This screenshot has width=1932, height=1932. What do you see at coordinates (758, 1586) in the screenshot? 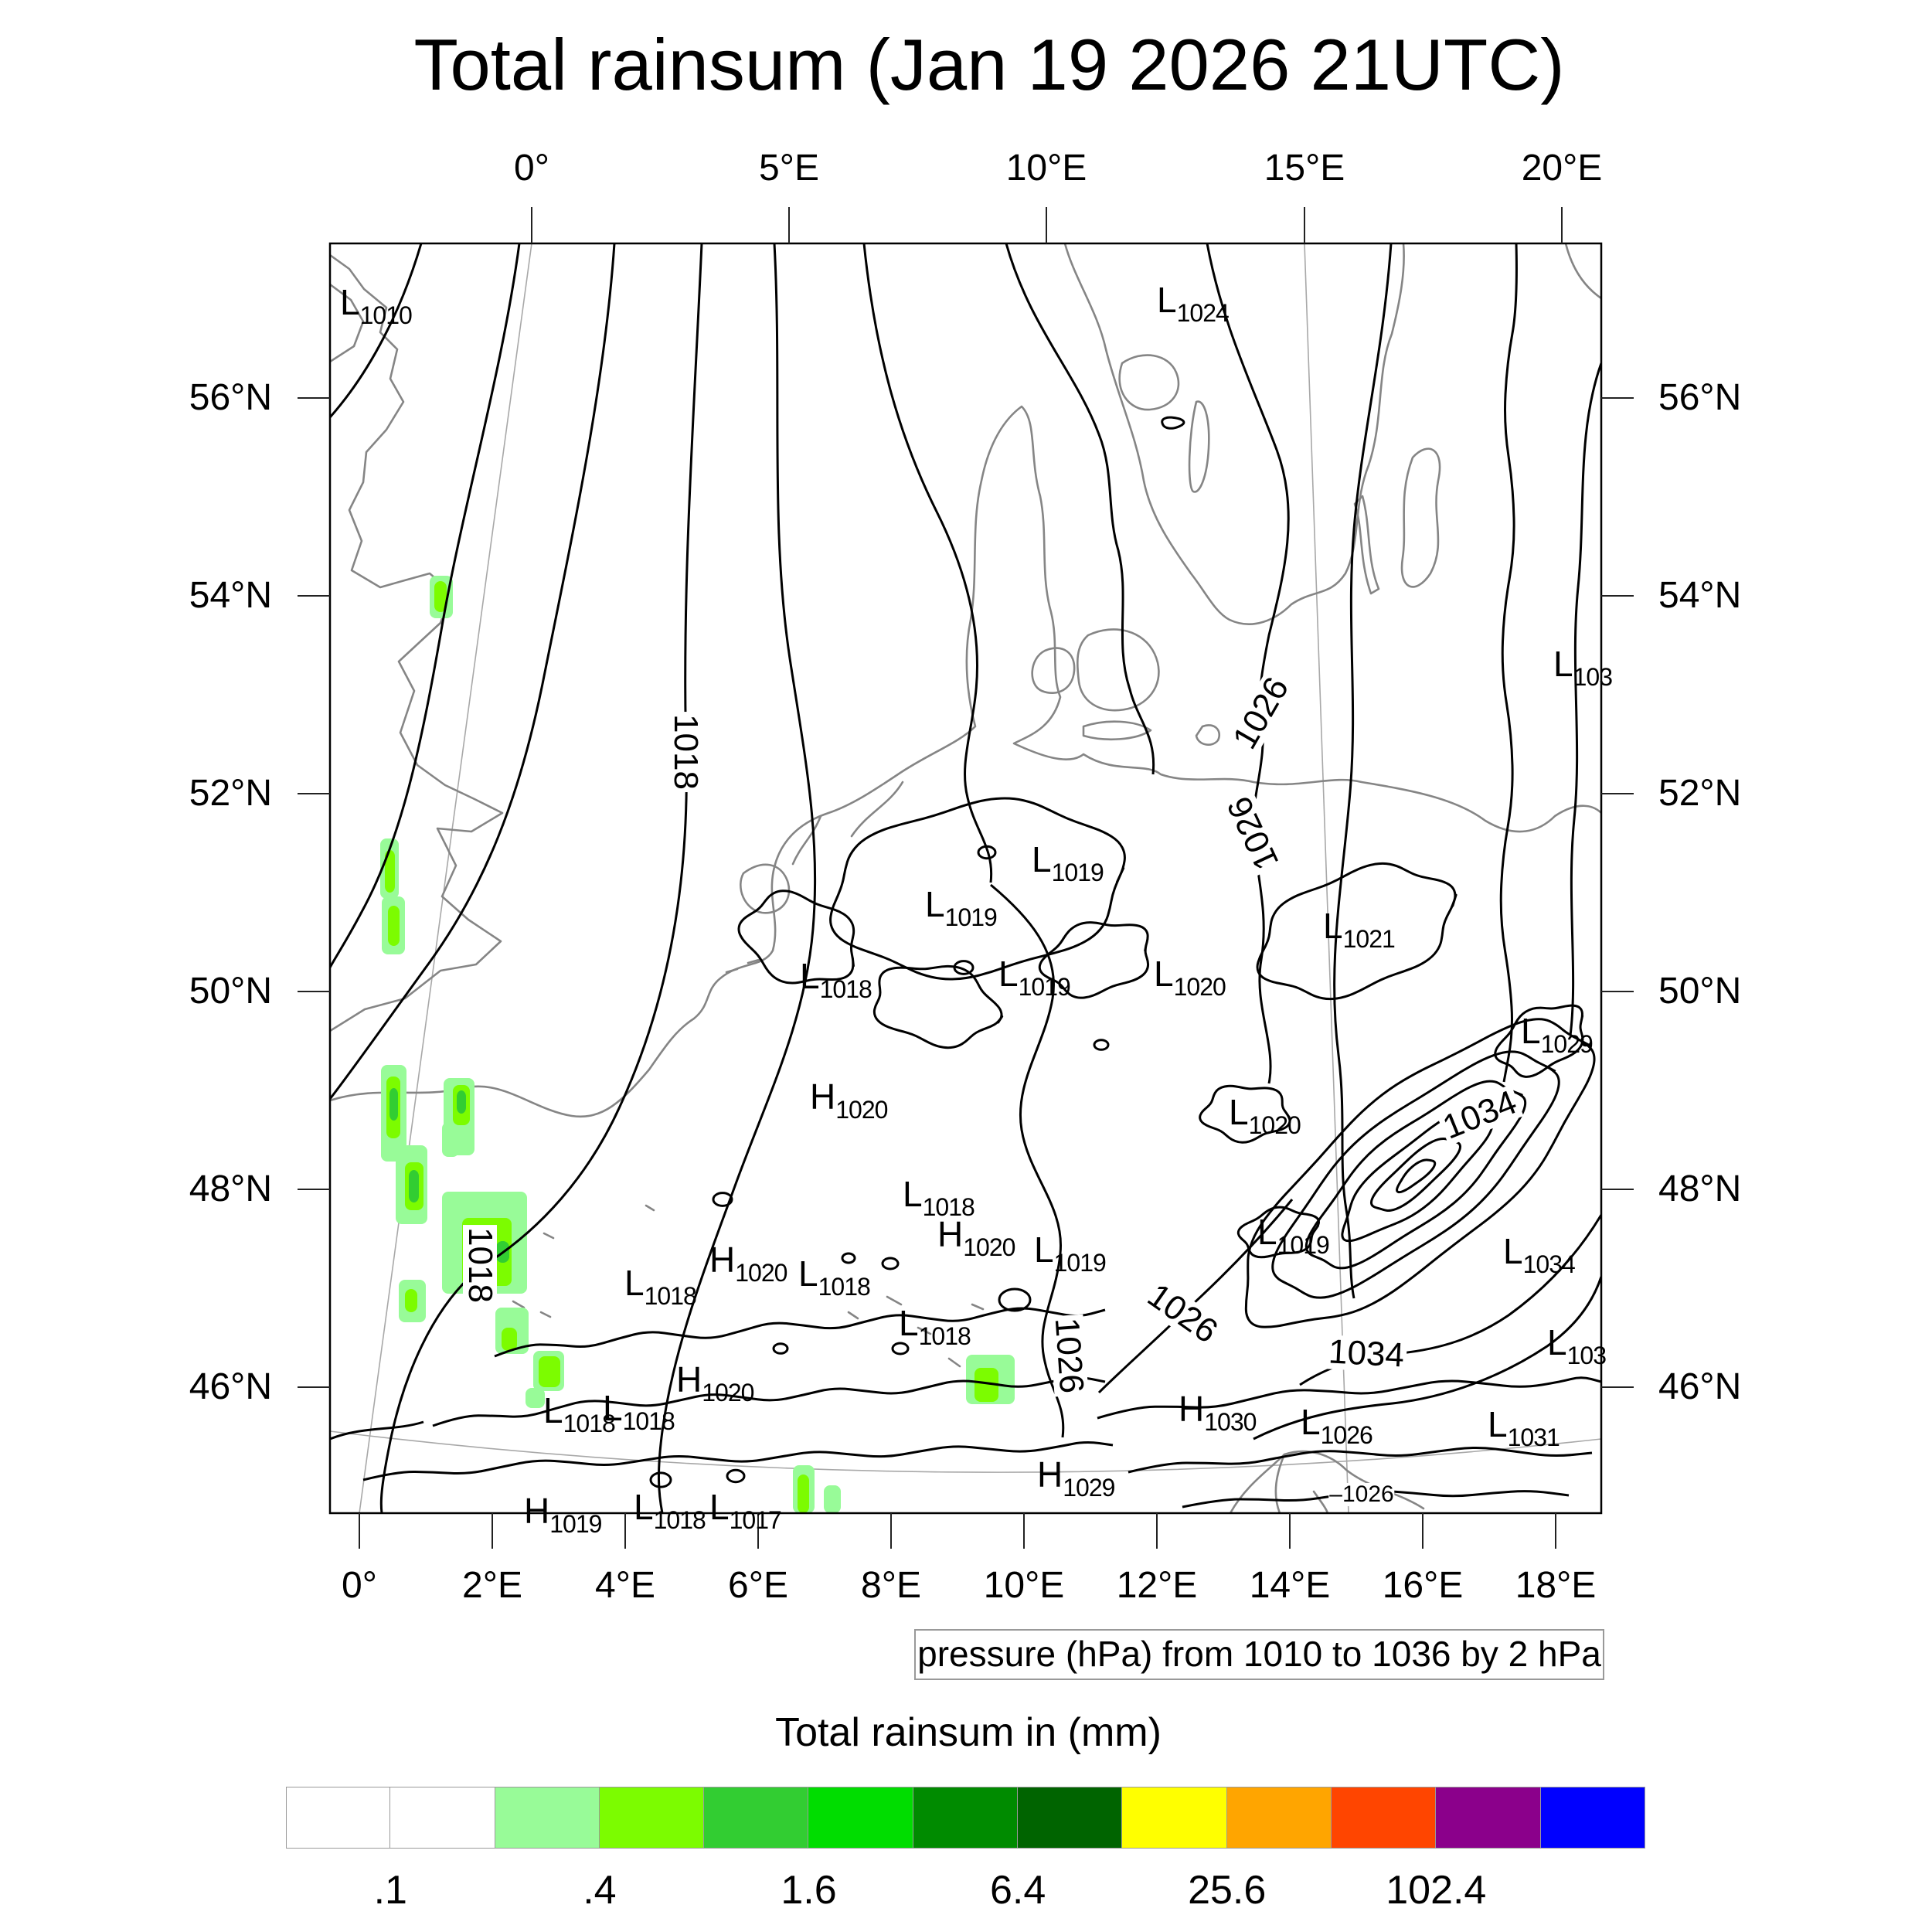
I see `bottom-axis-label: 6°E` at bounding box center [758, 1586].